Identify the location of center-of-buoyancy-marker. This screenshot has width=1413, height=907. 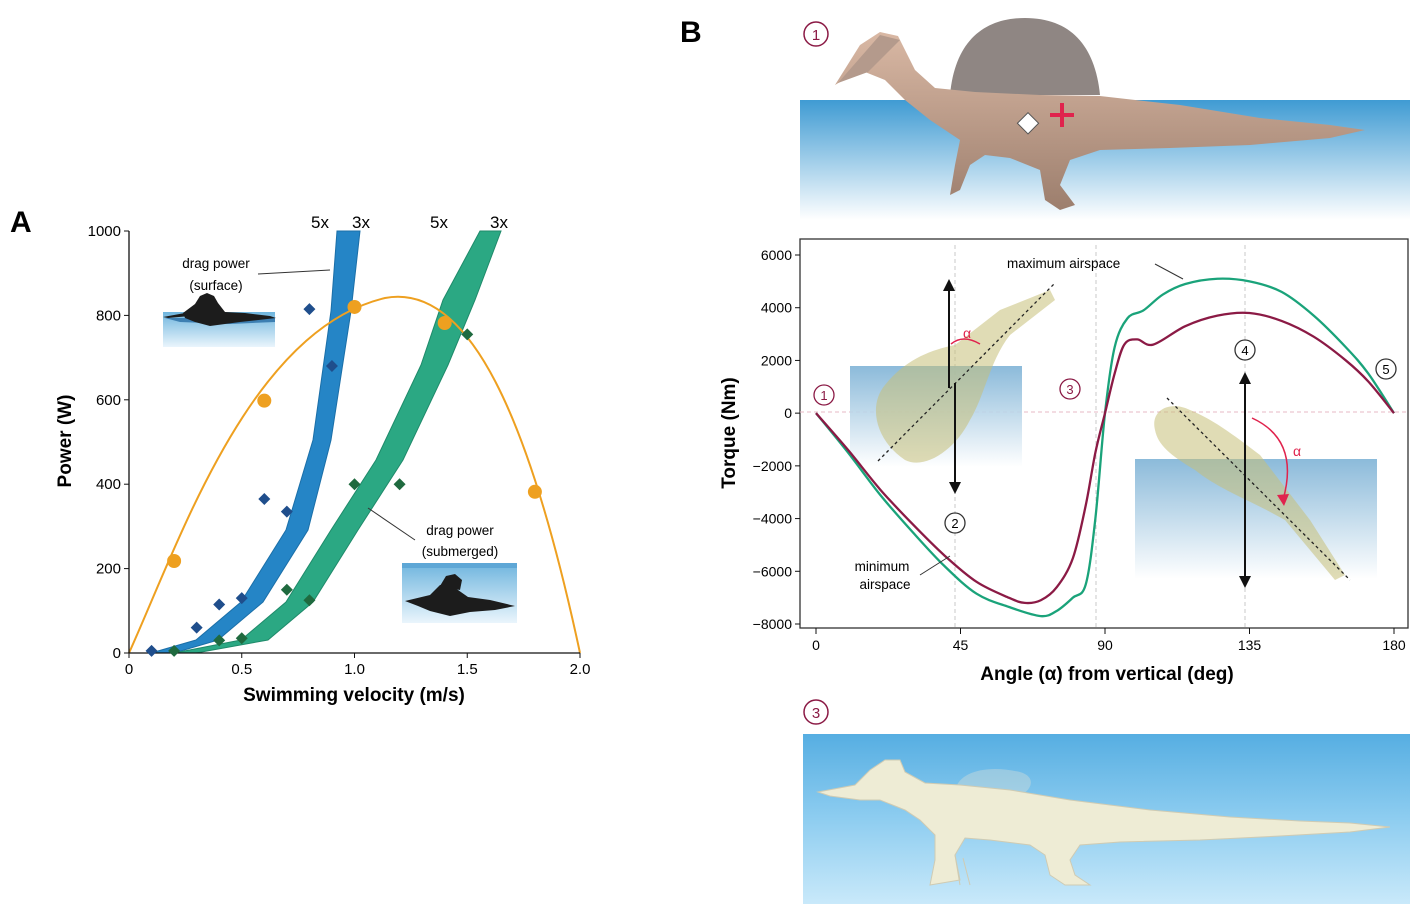
(1028, 123).